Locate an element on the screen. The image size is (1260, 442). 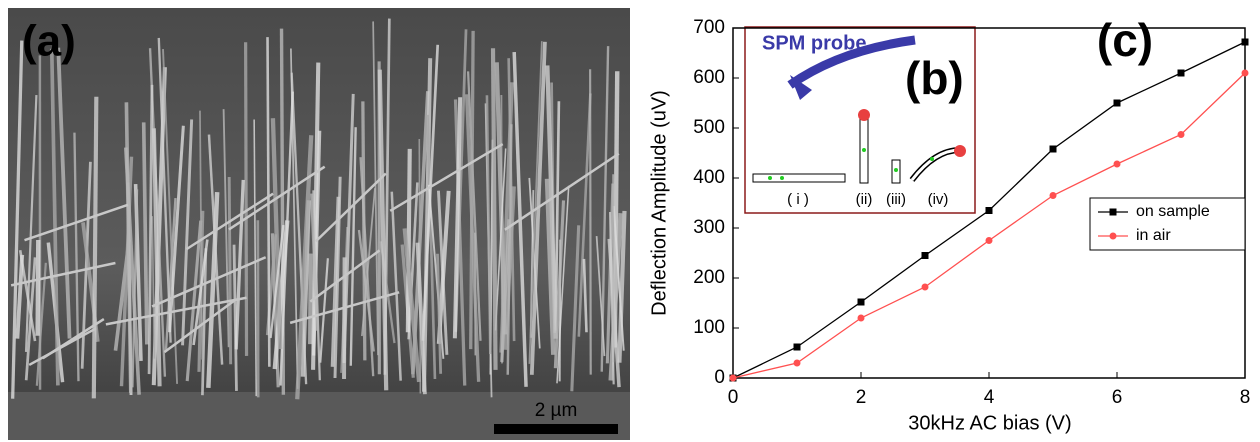
probe is located at coordinates (851, 62).